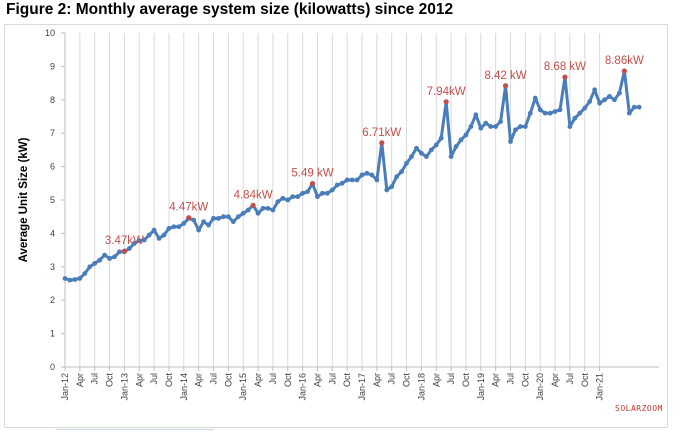 This screenshot has width=680, height=433. Describe the element at coordinates (52, 66) in the screenshot. I see `y-tick-label: 9` at that location.